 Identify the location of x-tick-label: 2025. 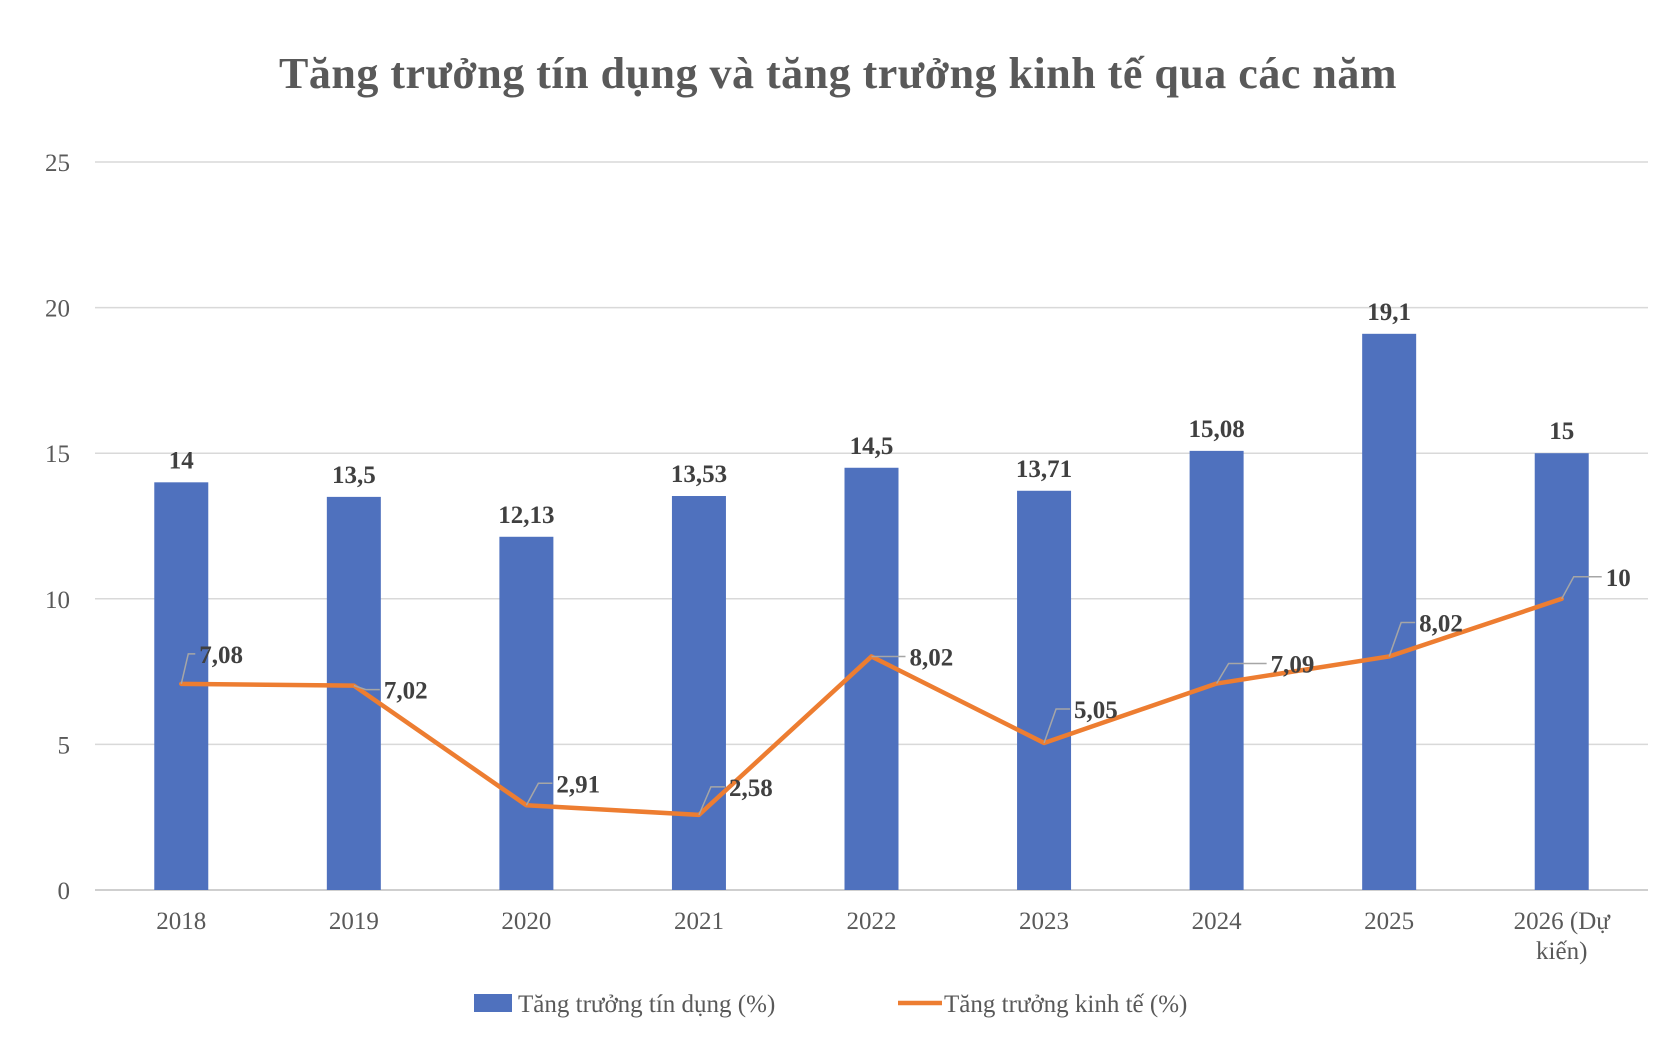
(1389, 921).